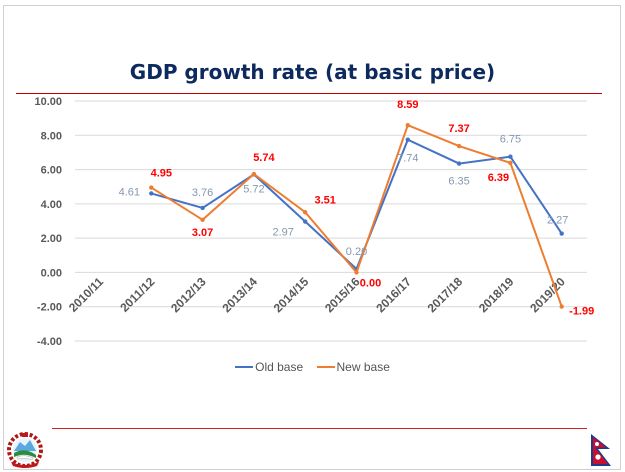 The height and width of the screenshot is (472, 625). Describe the element at coordinates (161, 174) in the screenshot. I see `data-label-new-base: 4.95` at that location.